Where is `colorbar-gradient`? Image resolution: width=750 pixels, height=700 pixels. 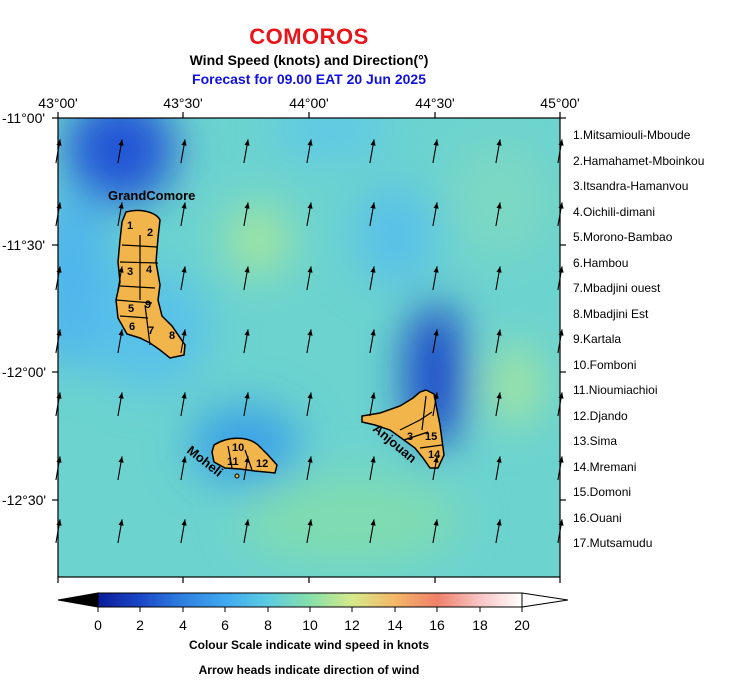
colorbar-gradient is located at coordinates (310, 600).